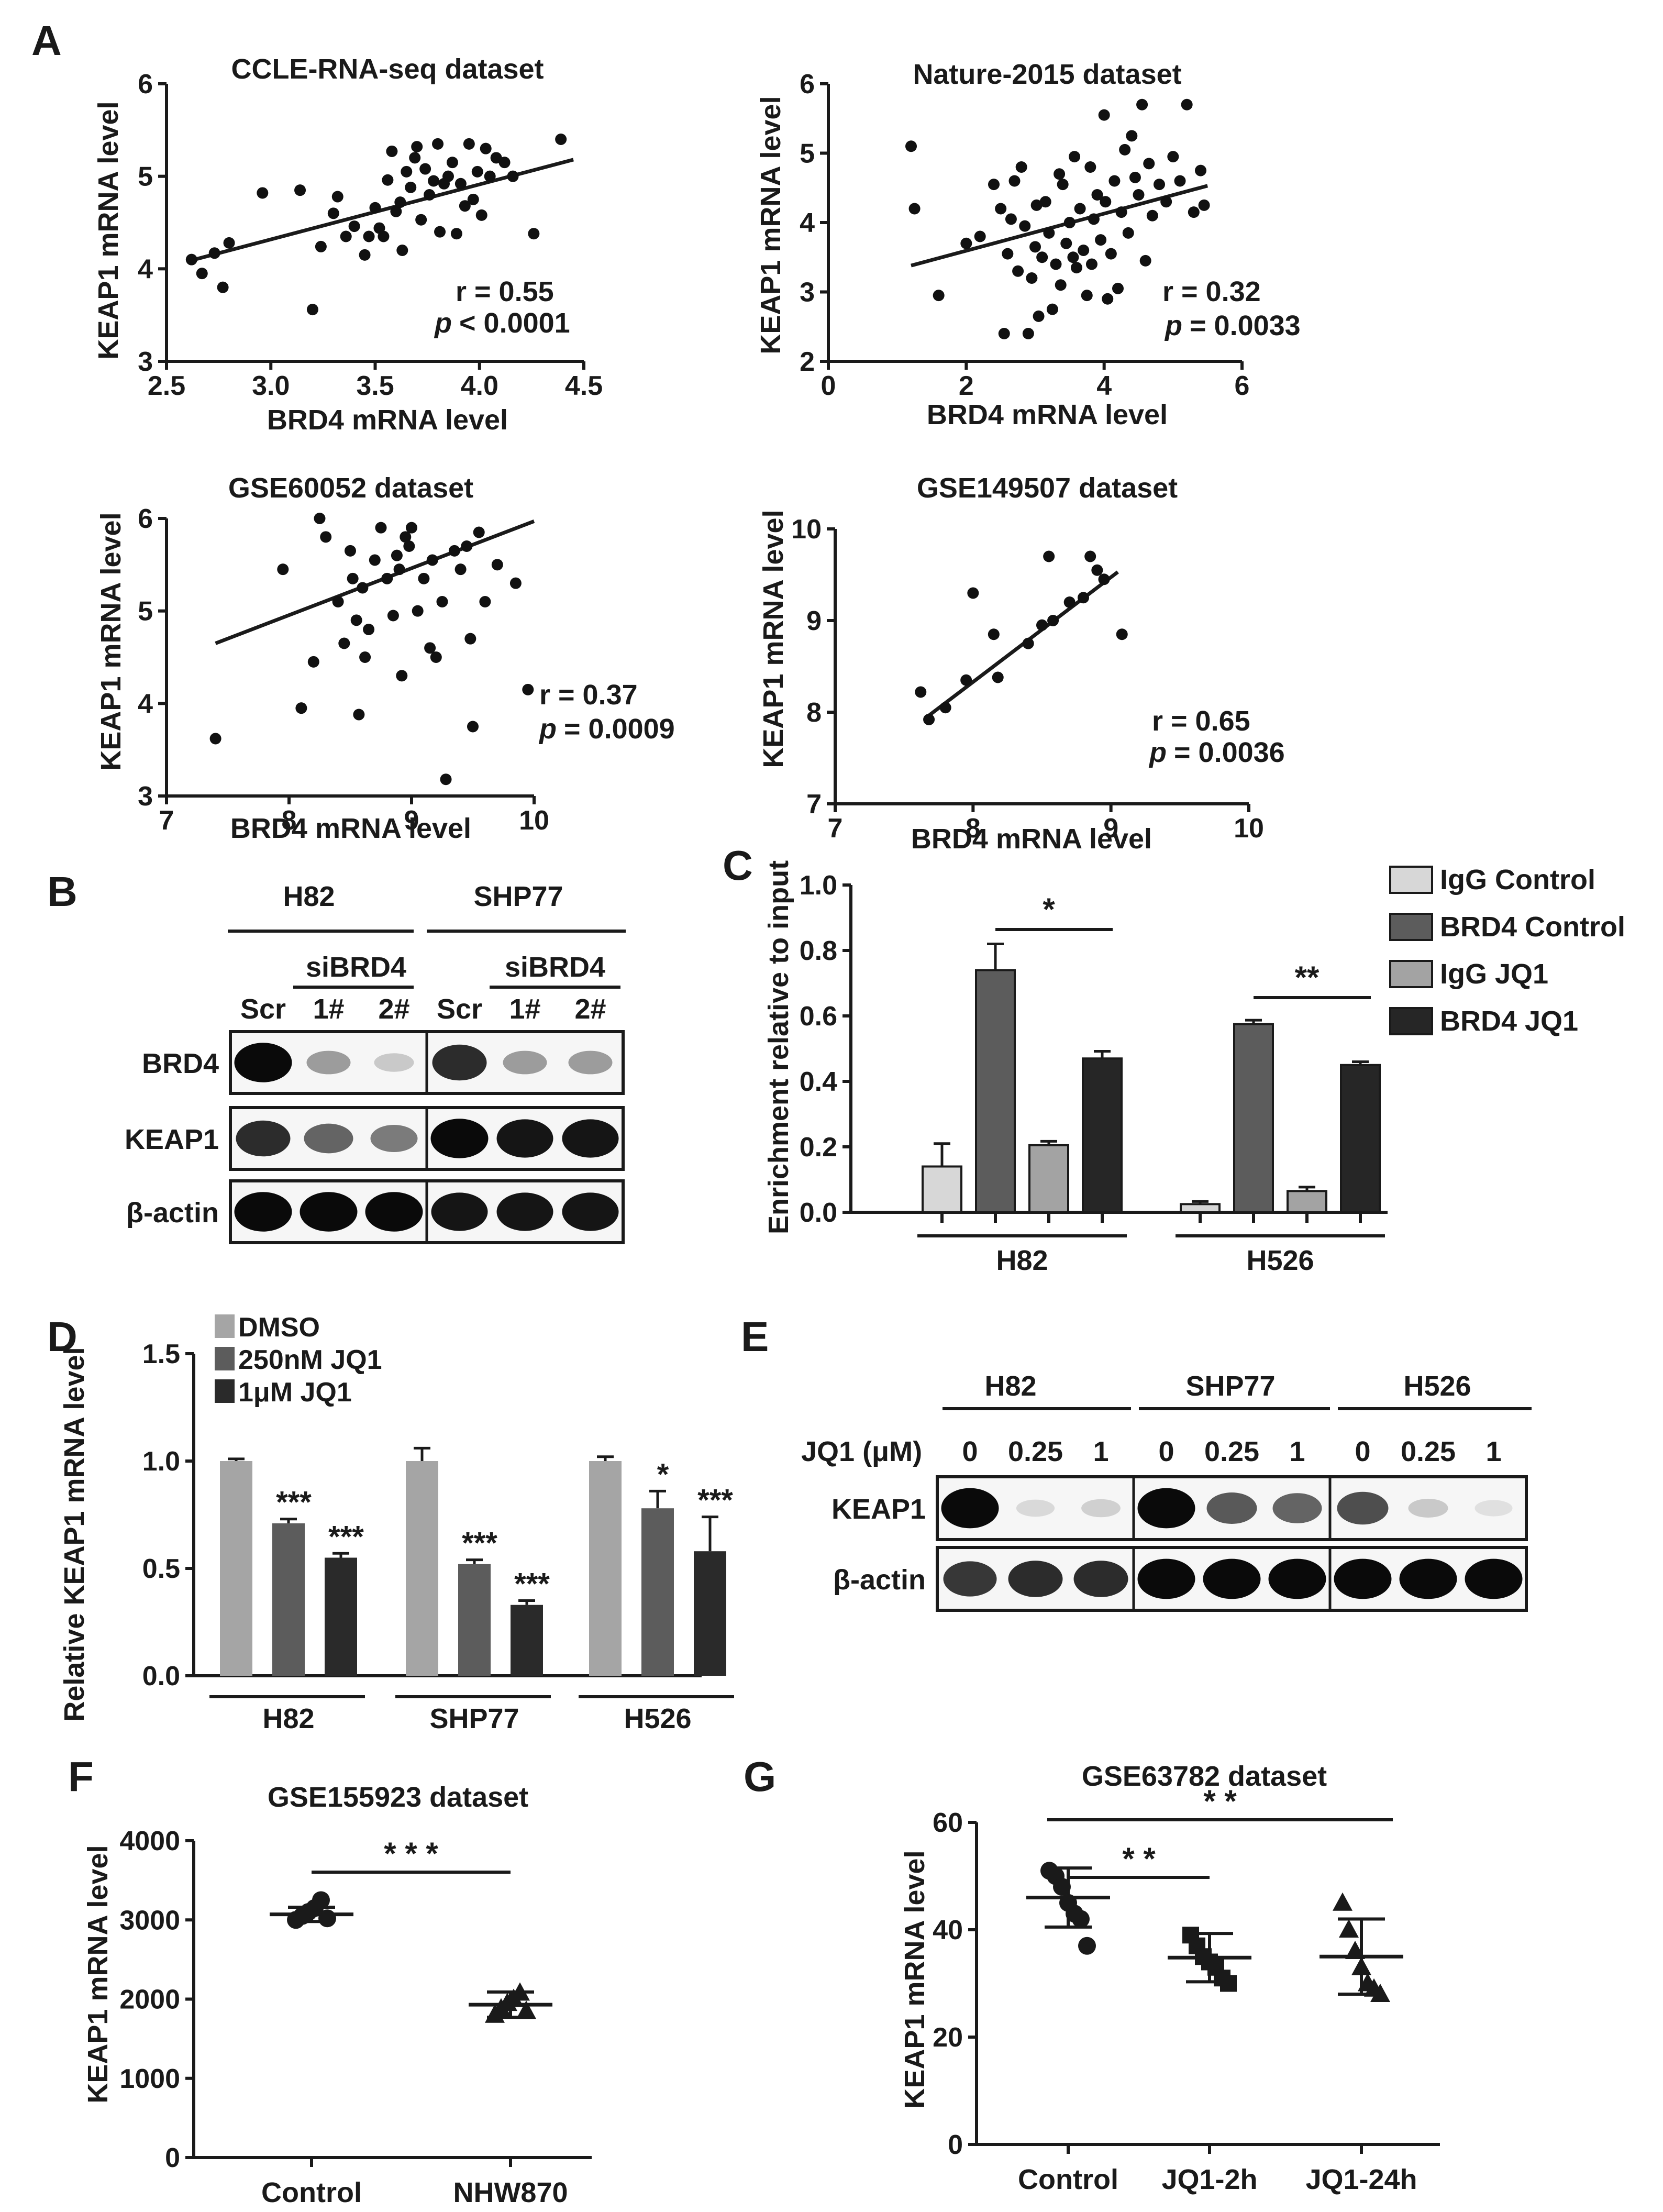 This screenshot has height=2212, width=1663. What do you see at coordinates (1110, 828) in the screenshot?
I see `x-tick-label: 9` at bounding box center [1110, 828].